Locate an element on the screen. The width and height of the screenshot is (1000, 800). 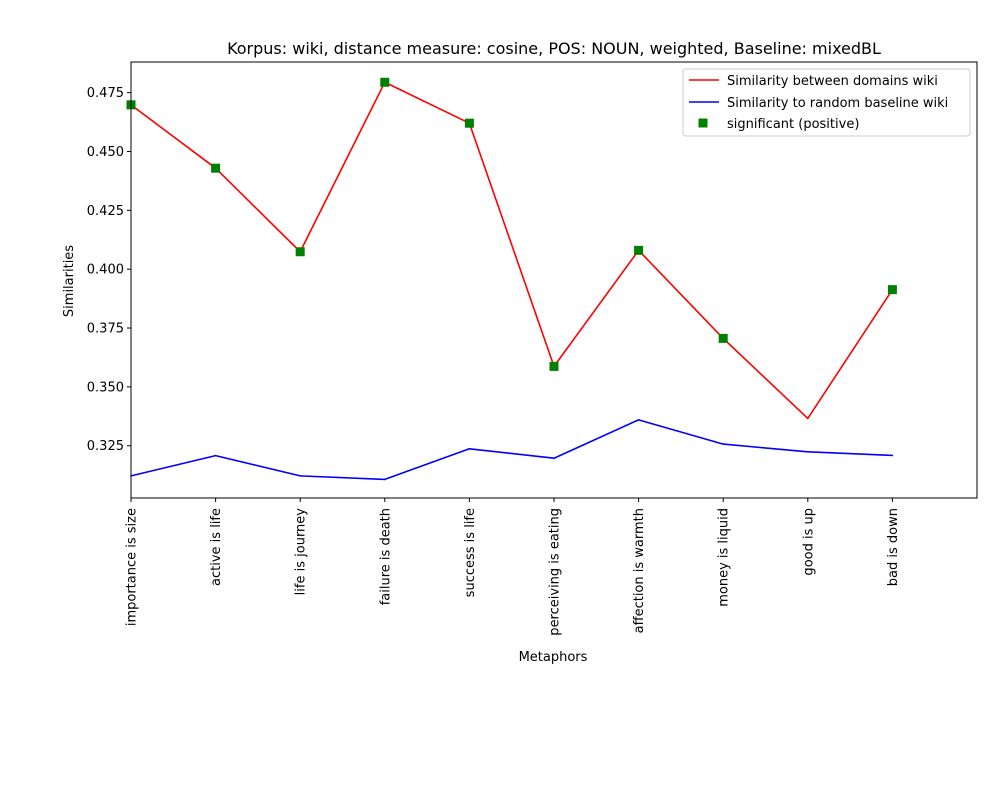
x-tick-label-active-is-life: active is life is located at coordinates (216, 547).